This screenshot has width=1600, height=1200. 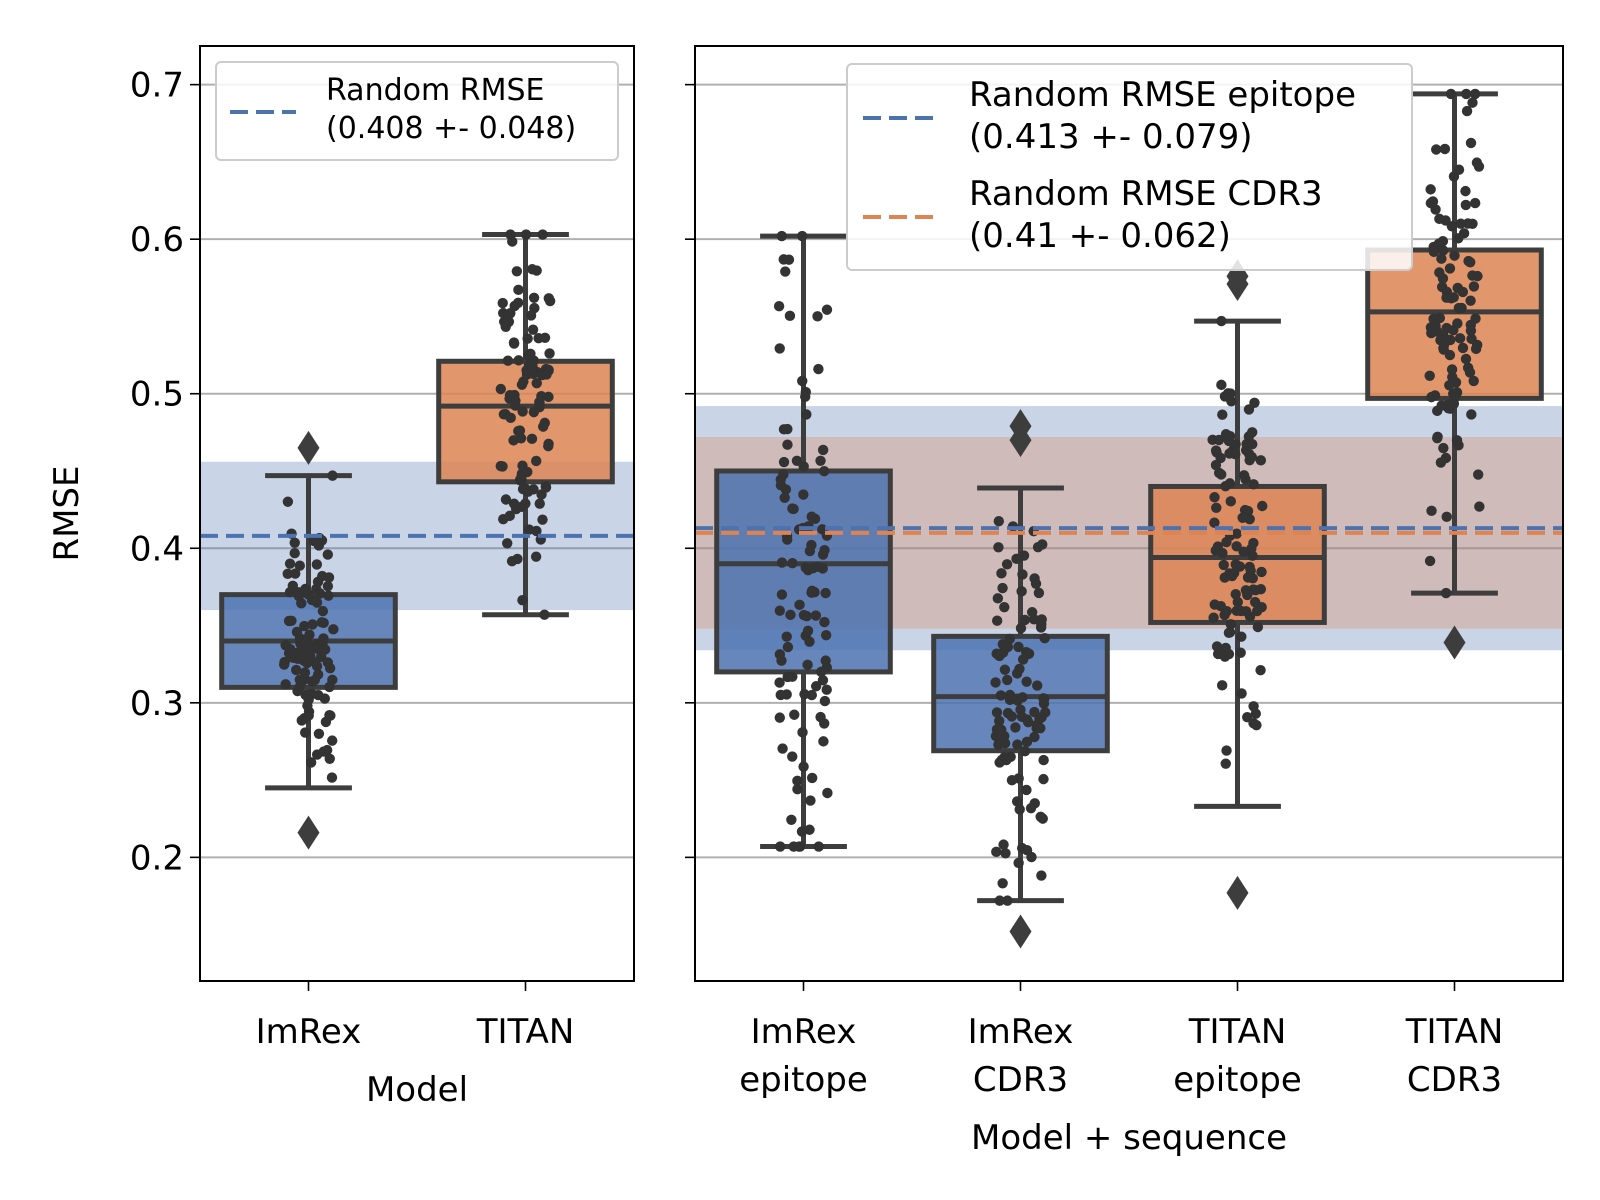 I want to click on x-tick-label: TITAN, so click(x=1454, y=1032).